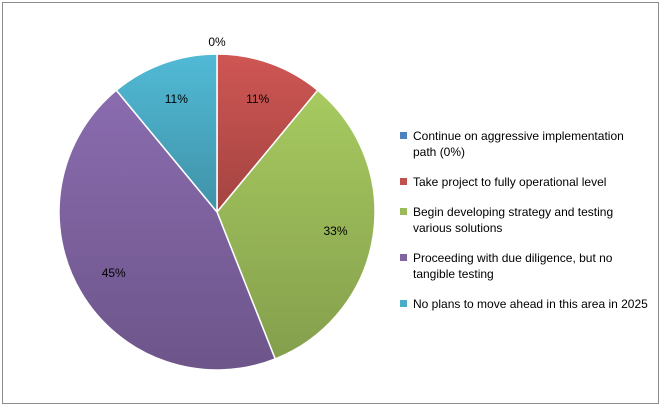 This screenshot has height=408, width=663. I want to click on legend-item-1: Take project to fully operational level, so click(525, 182).